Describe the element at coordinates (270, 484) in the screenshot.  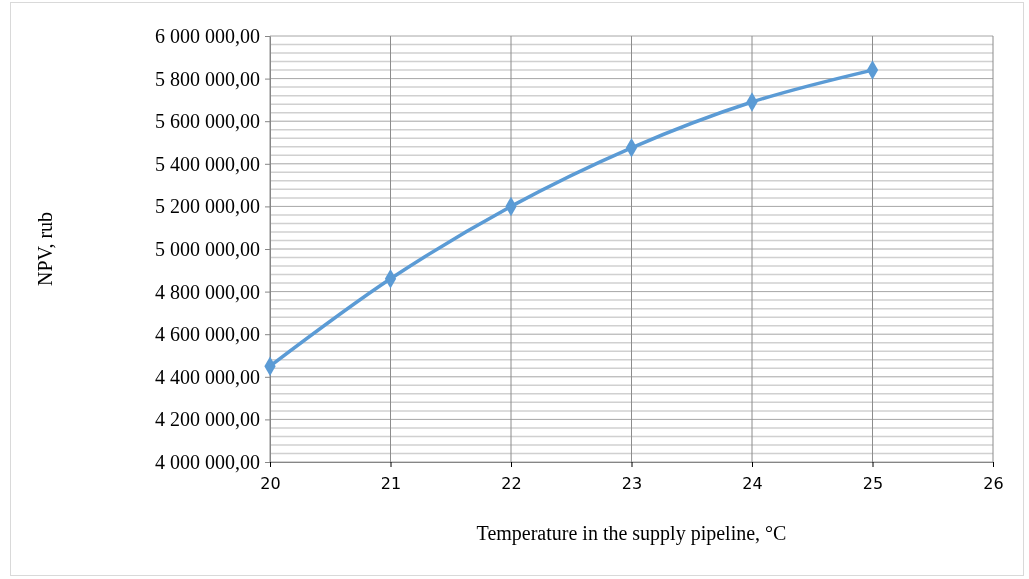
I see `x-tick-label: 20` at that location.